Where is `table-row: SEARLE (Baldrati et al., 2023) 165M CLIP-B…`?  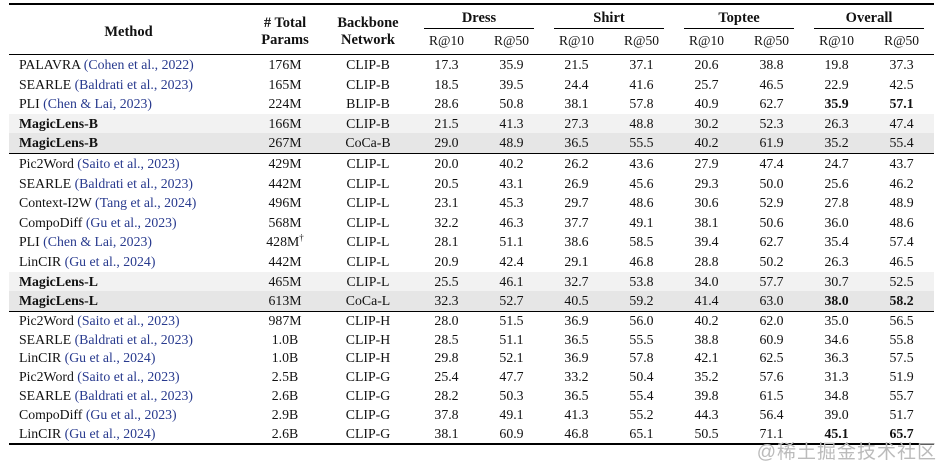 table-row: SEARLE (Baldrati et al., 2023) 165M CLIP-B… is located at coordinates (471, 85).